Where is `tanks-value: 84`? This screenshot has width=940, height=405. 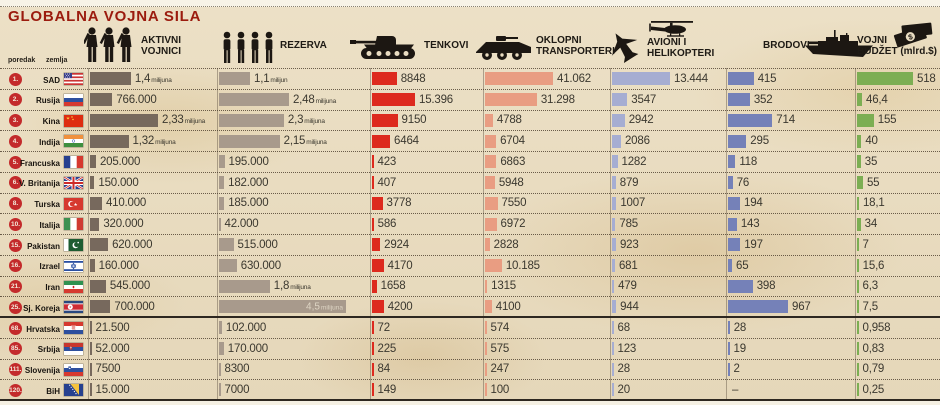
tanks-value: 84 is located at coordinates (384, 369).